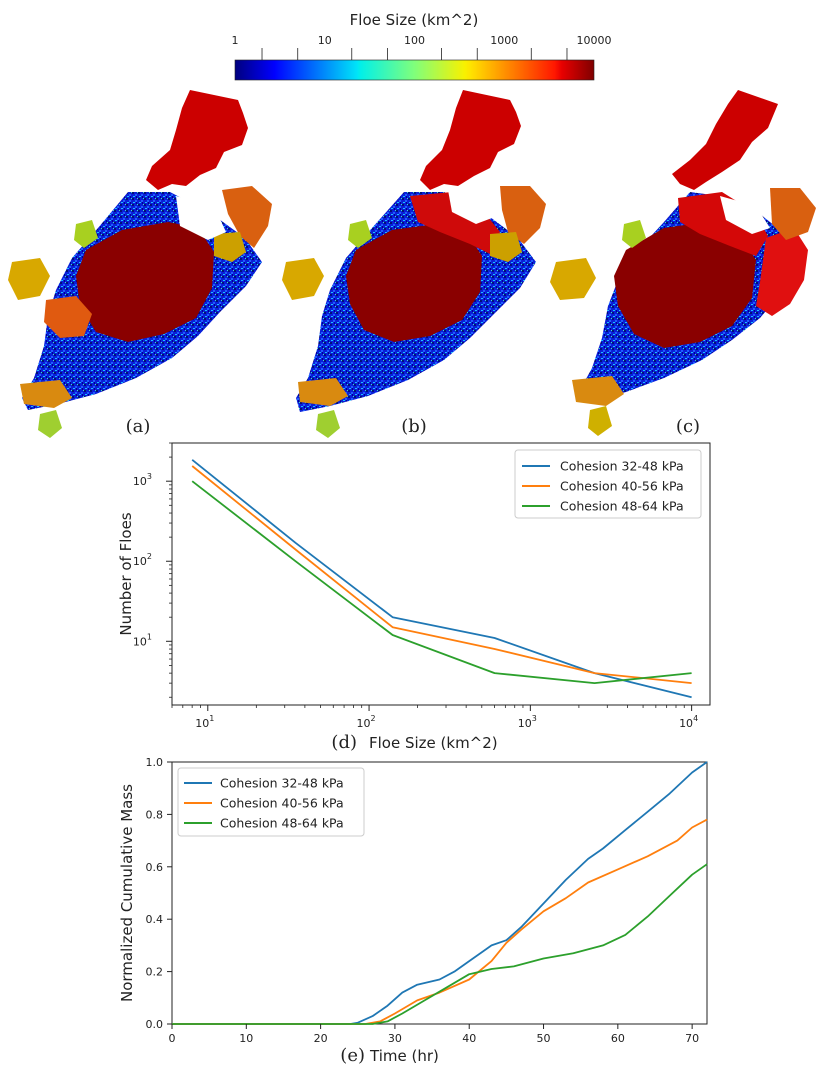 This screenshot has height=1072, width=830. Describe the element at coordinates (127, 893) in the screenshot. I see `chart-e-y-axis-title: Normalized Cumulative Mass` at that location.